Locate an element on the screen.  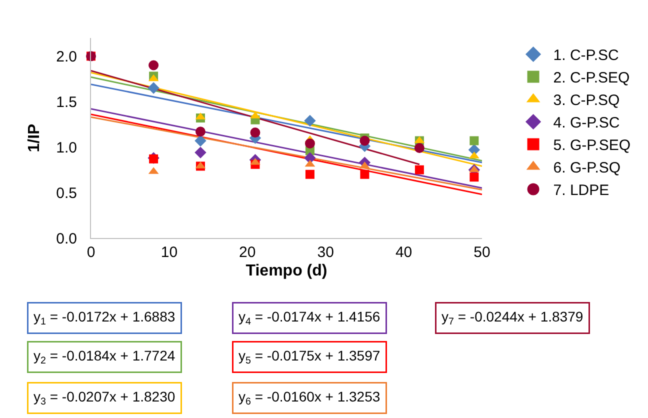
legend-label: 5. G-P.SEQ is located at coordinates (592, 145).